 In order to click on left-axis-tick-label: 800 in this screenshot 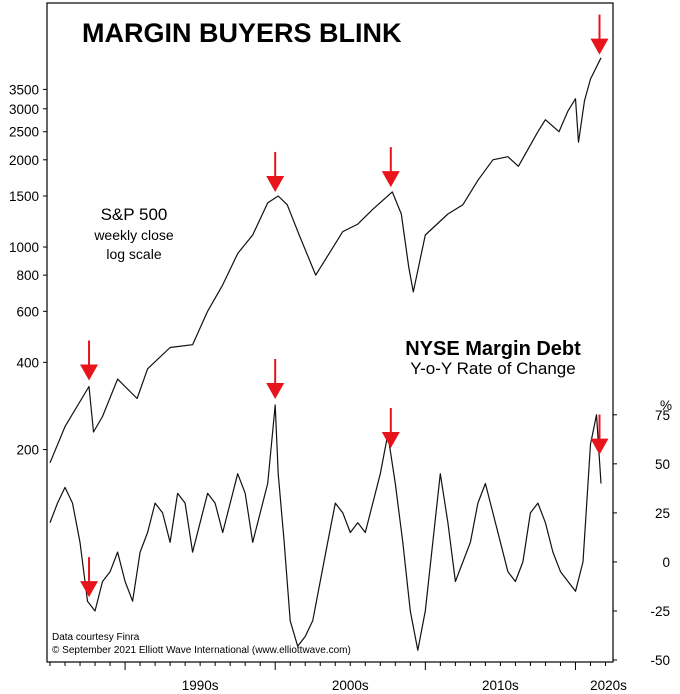, I will do `click(27, 275)`.